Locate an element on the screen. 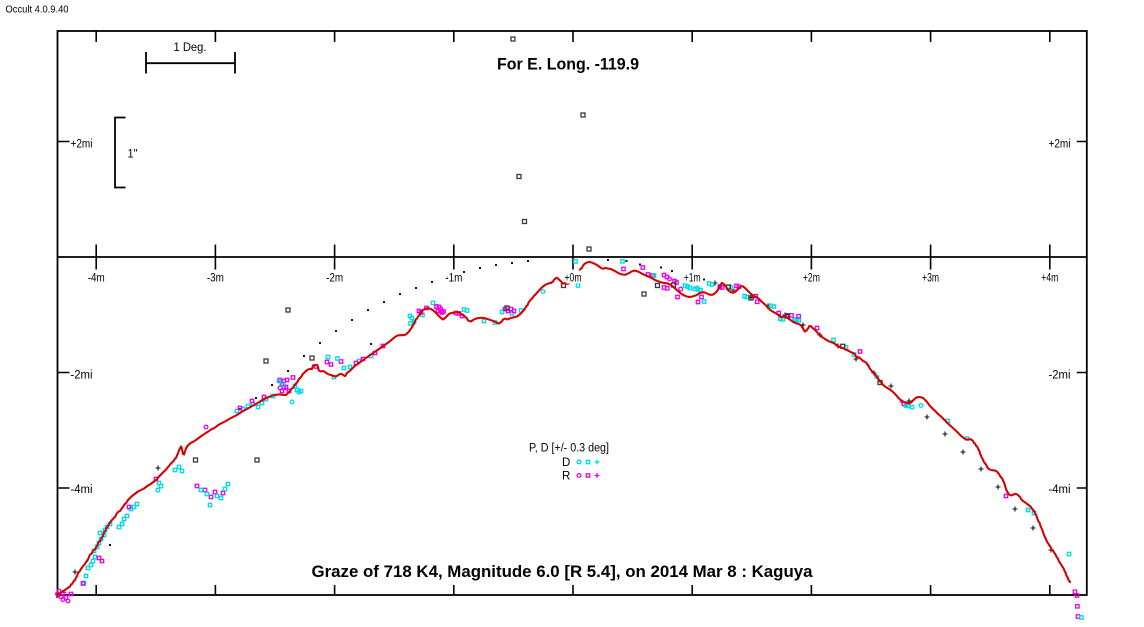 The height and width of the screenshot is (627, 1144). svg-text: For E. Long. -119.9 is located at coordinates (568, 64).